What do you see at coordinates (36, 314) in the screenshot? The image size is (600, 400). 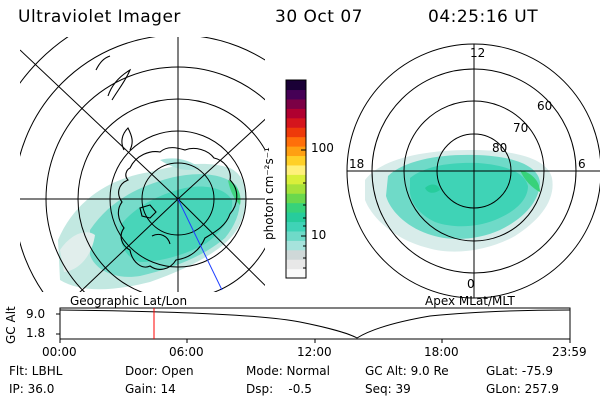 I see `y-tick-9: 9.0` at bounding box center [36, 314].